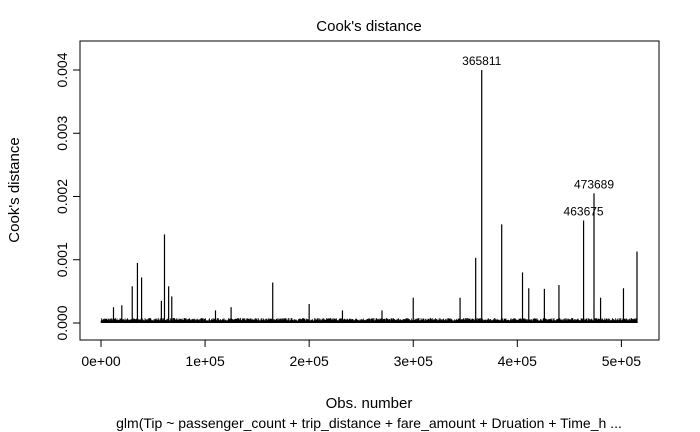  I want to click on x-tick-label: 0e+00, so click(101, 361).